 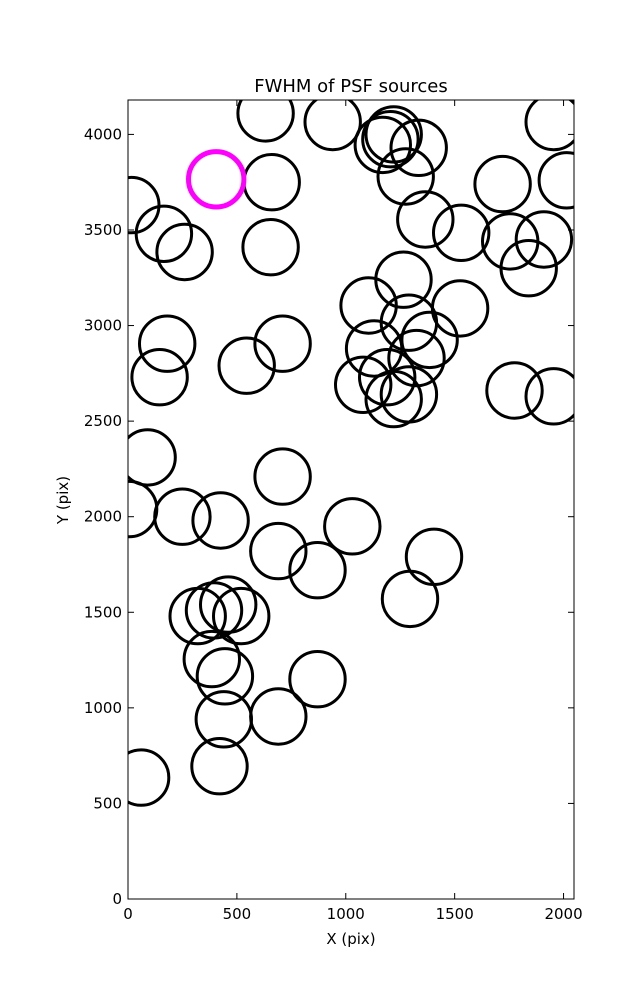 What do you see at coordinates (103, 326) in the screenshot?
I see `y-tick-label: 3000` at bounding box center [103, 326].